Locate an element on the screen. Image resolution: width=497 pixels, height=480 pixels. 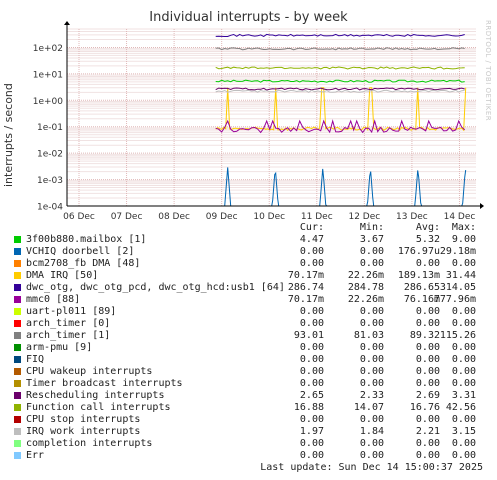
legend-avg-value: 76.16m is located at coordinates (421, 299).